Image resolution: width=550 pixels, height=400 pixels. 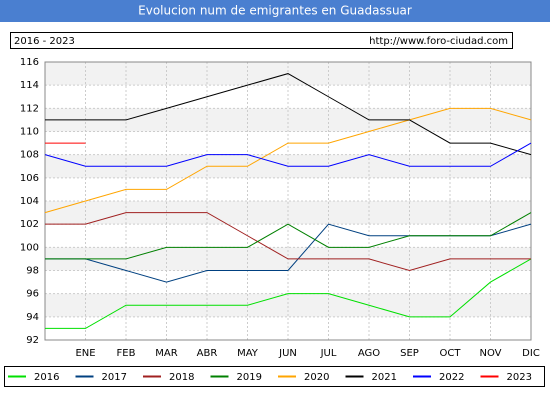 I want to click on x-tick-label: AGO, so click(x=369, y=353).